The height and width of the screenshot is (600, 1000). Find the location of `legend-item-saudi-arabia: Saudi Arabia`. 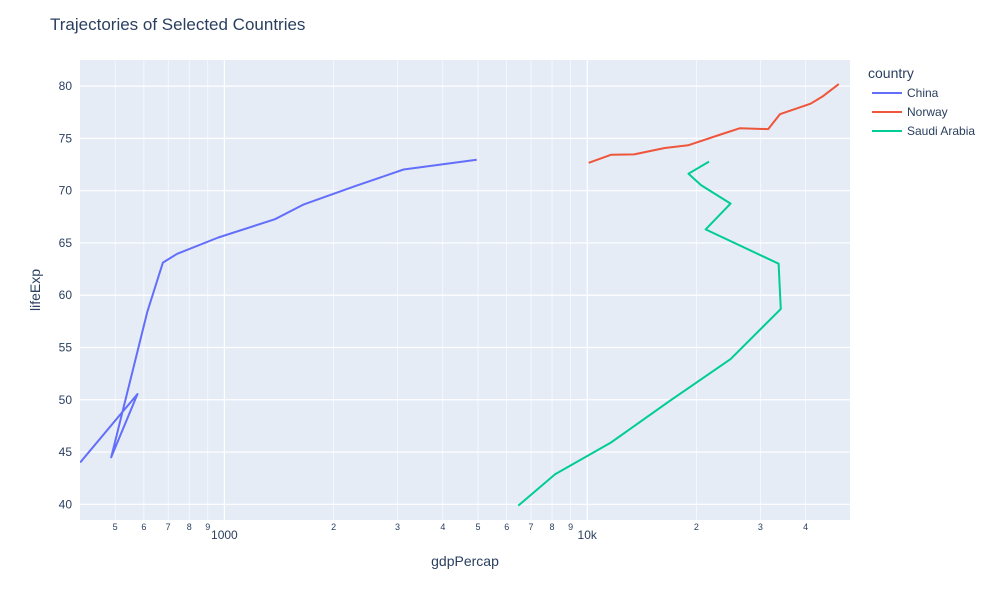

legend-item-saudi-arabia: Saudi Arabia is located at coordinates (923, 131).